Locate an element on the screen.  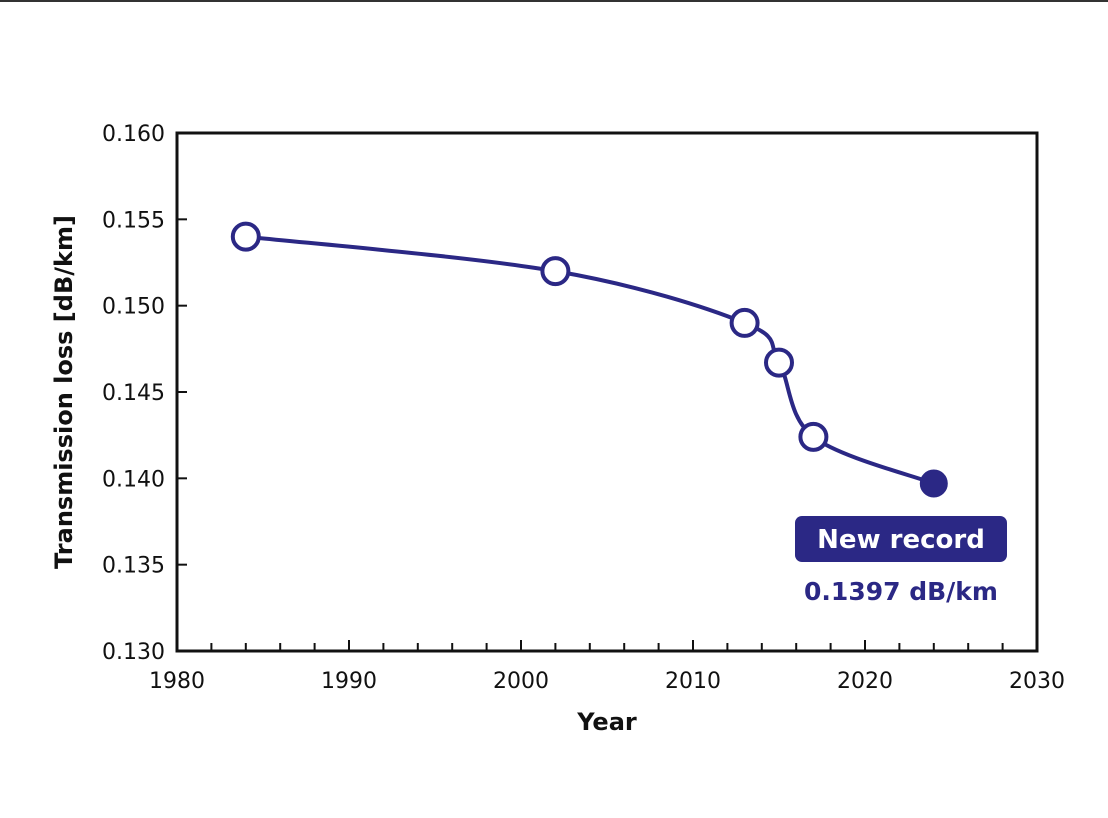
y-tick-label: 0.160 is located at coordinates (133, 134).